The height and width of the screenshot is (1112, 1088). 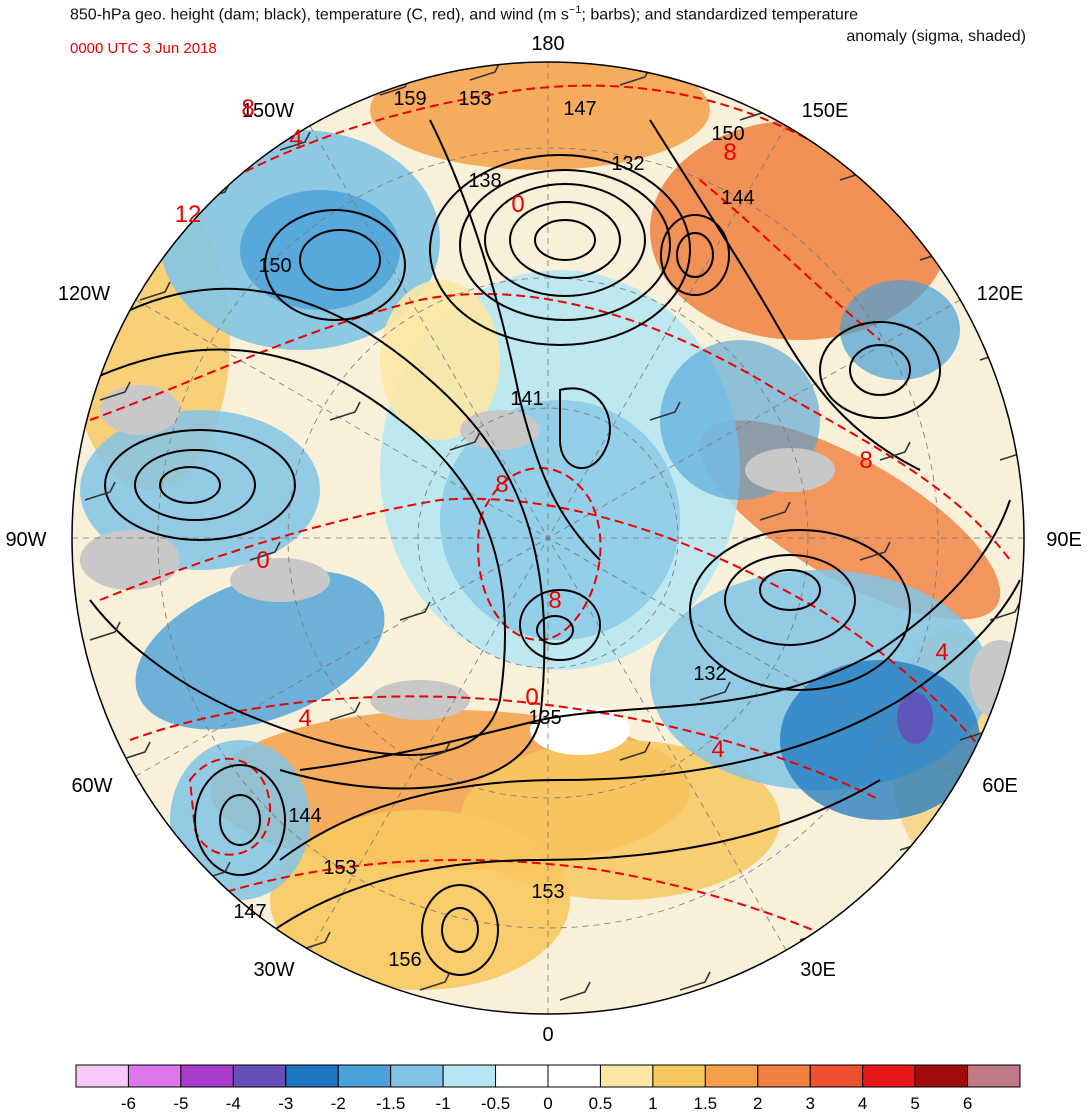 What do you see at coordinates (1064, 540) in the screenshot?
I see `longitude-label-90e: 90E` at bounding box center [1064, 540].